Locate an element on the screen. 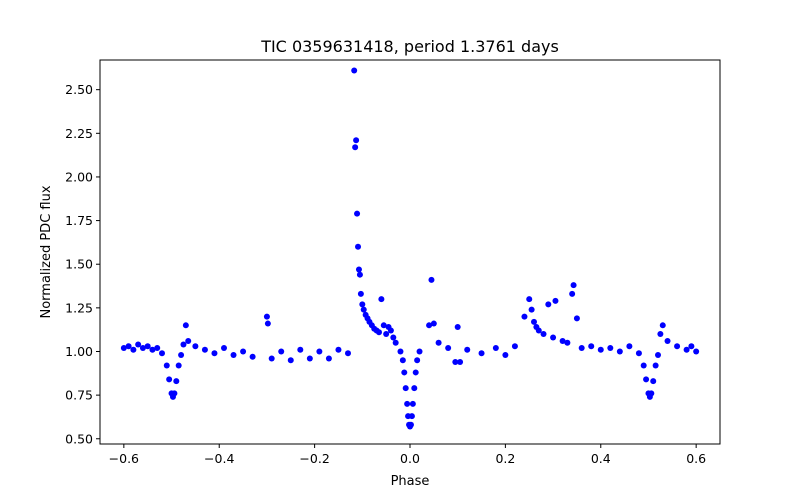  x-axis-label: Phase is located at coordinates (410, 481).